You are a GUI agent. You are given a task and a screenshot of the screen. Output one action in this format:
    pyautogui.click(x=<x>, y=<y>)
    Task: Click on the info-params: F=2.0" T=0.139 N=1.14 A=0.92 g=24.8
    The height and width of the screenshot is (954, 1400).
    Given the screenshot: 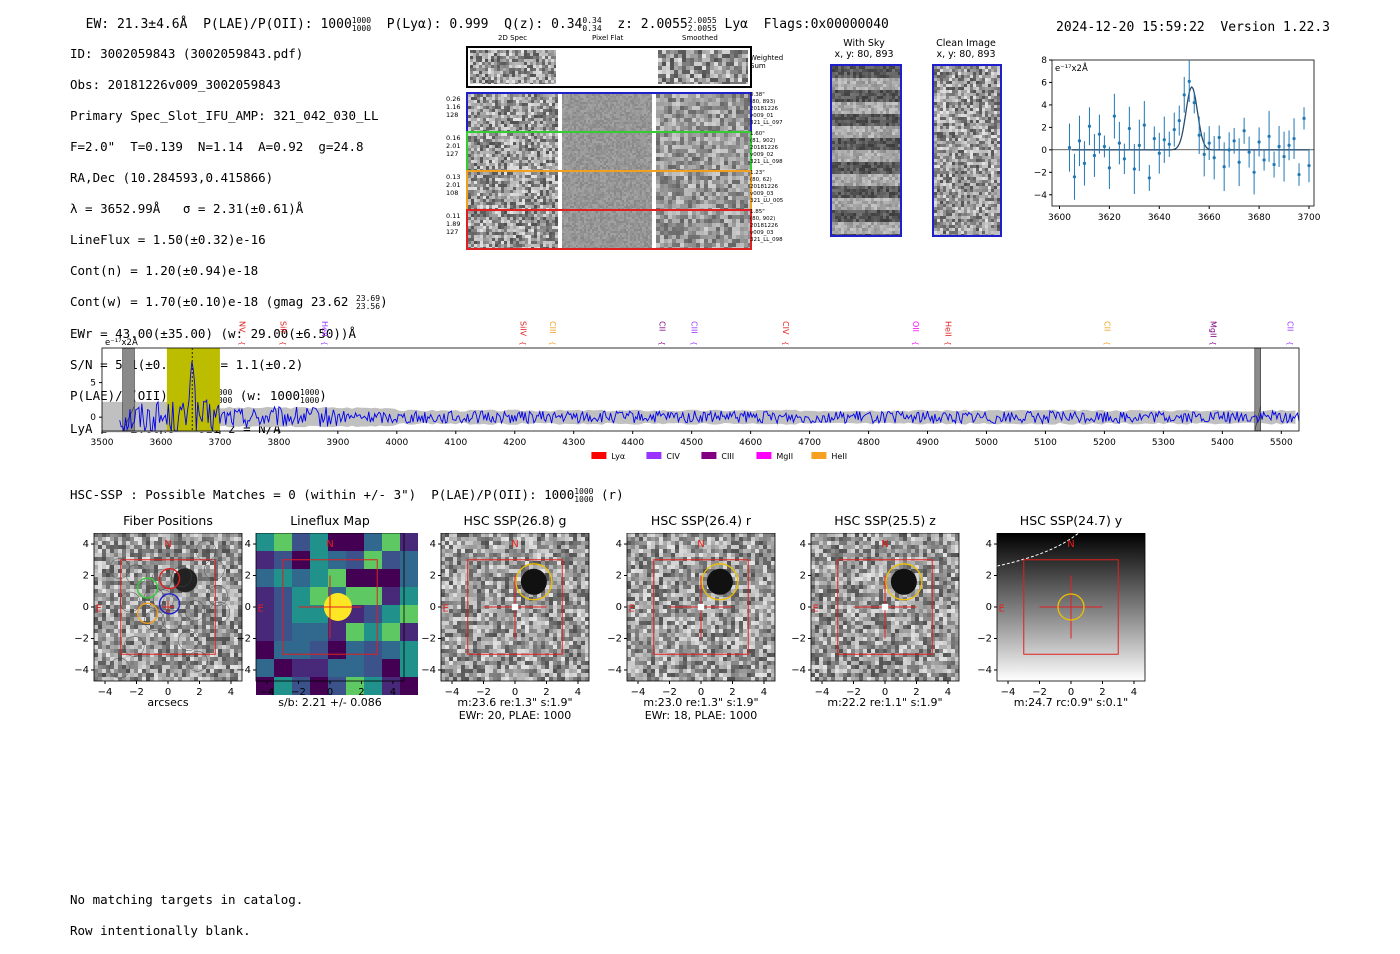 What is the action you would take?
    pyautogui.click(x=229, y=147)
    